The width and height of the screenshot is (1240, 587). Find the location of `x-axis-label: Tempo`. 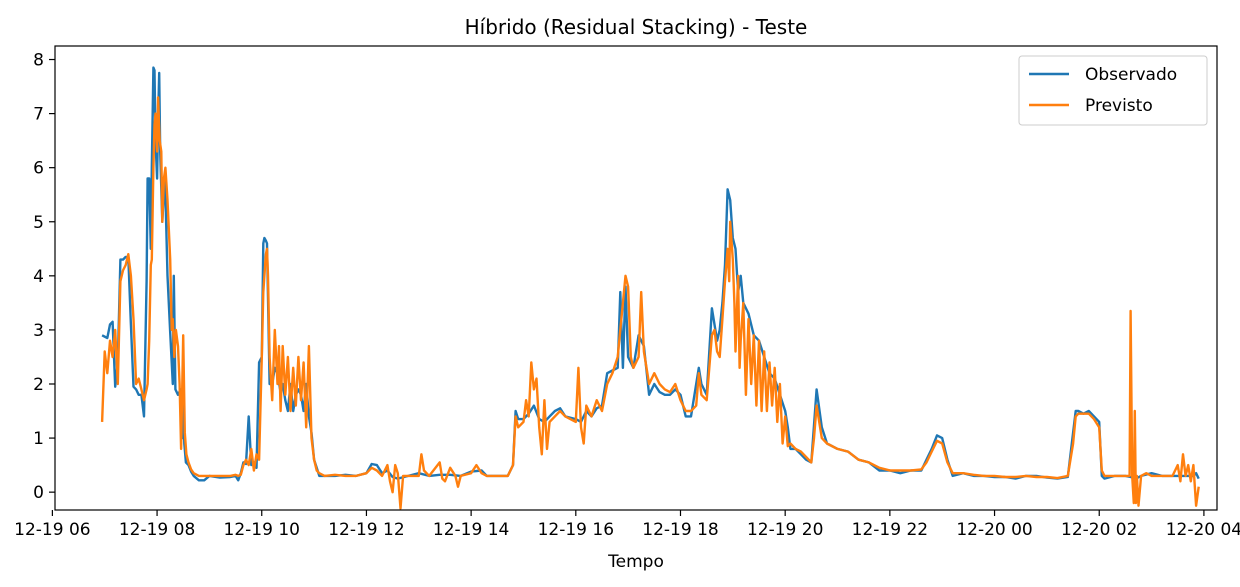

x-axis-label: Tempo is located at coordinates (635, 562).